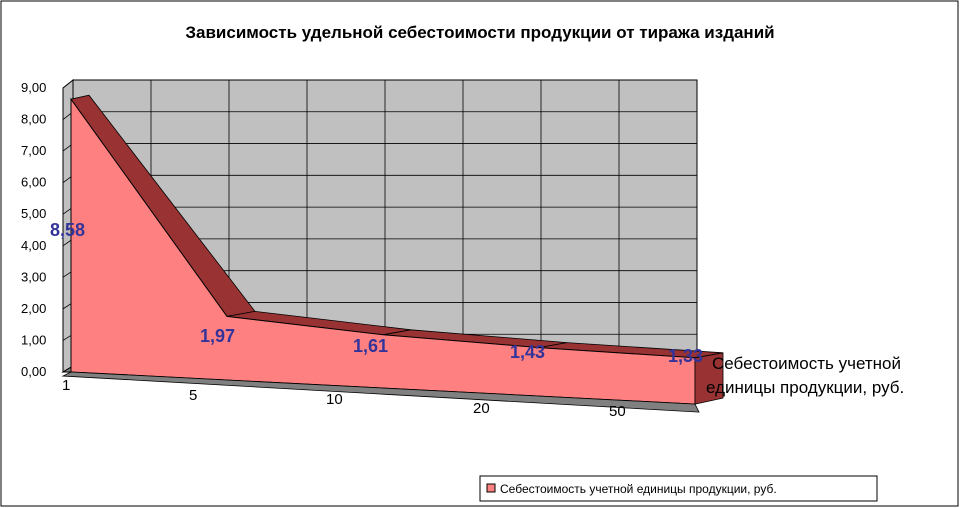 The image size is (960, 508). Describe the element at coordinates (33, 308) in the screenshot. I see `y-tick-label-2: 2,00` at that location.